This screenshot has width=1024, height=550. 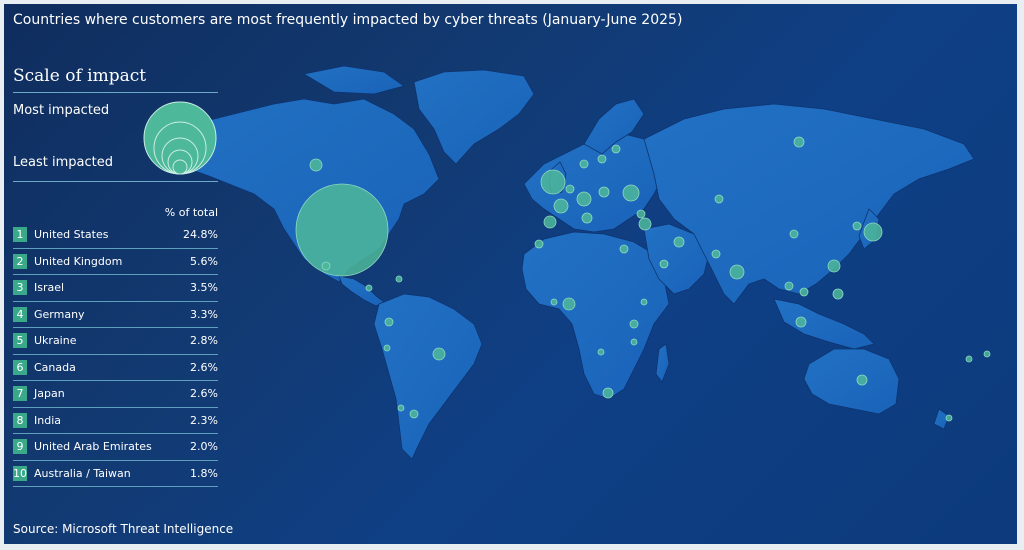 What do you see at coordinates (204, 420) in the screenshot?
I see `percent-of-total: 2.3%` at bounding box center [204, 420].